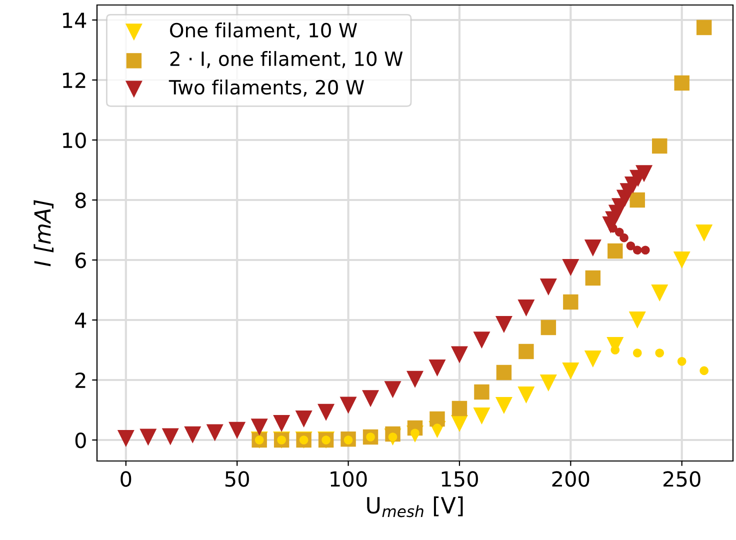  I want to click on y-tick-label: 4, so click(80, 320).